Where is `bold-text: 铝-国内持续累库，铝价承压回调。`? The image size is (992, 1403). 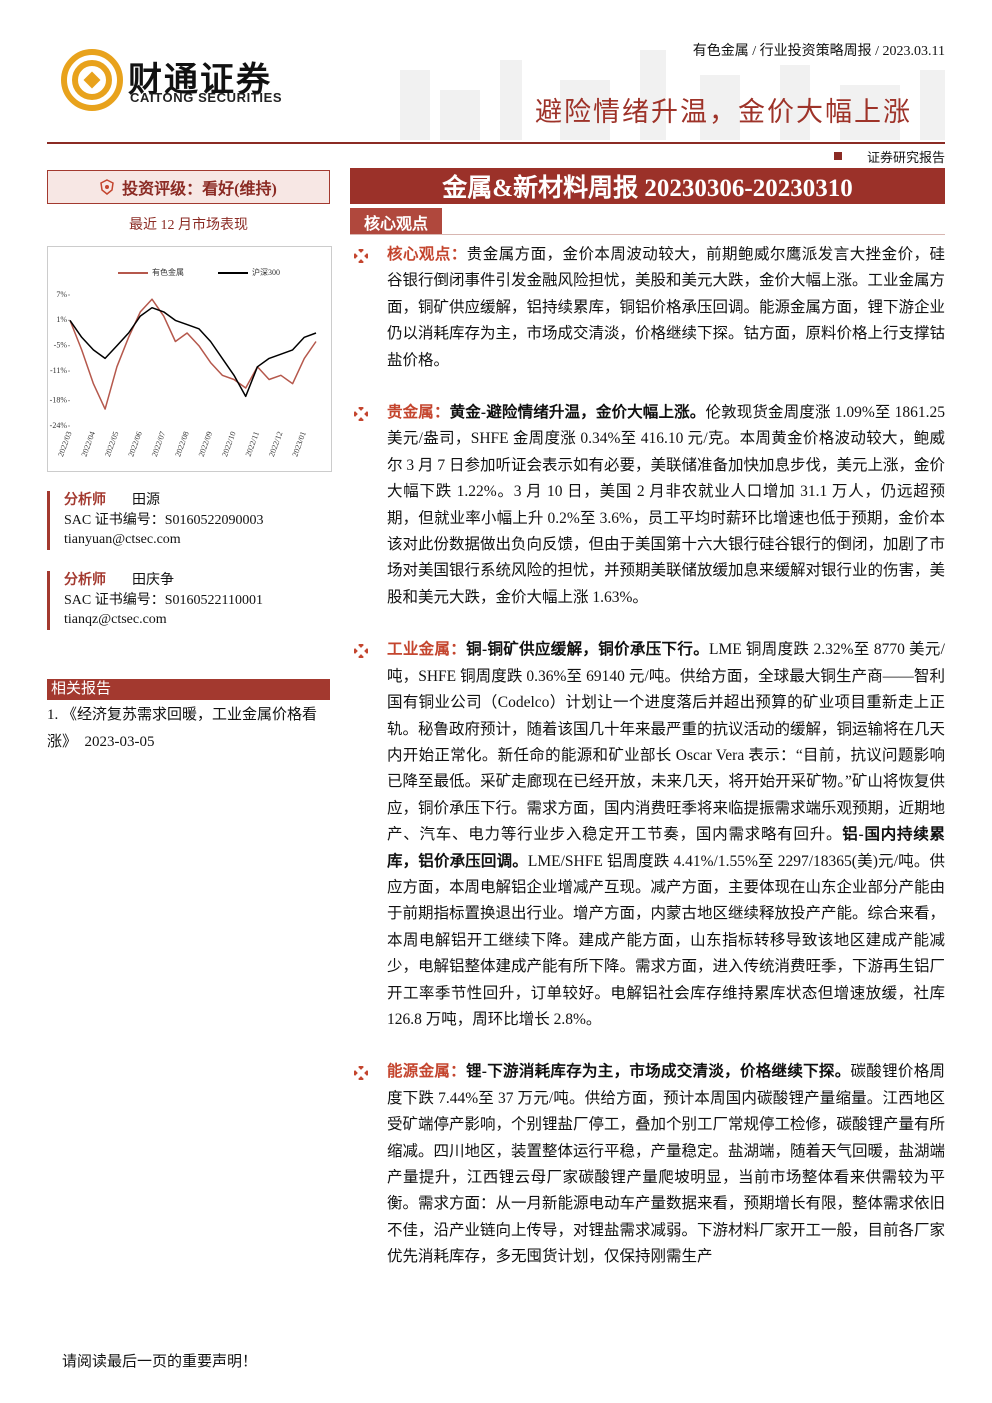
bold-text: 铝-国内持续累库，铝价承压回调。 is located at coordinates (666, 848).